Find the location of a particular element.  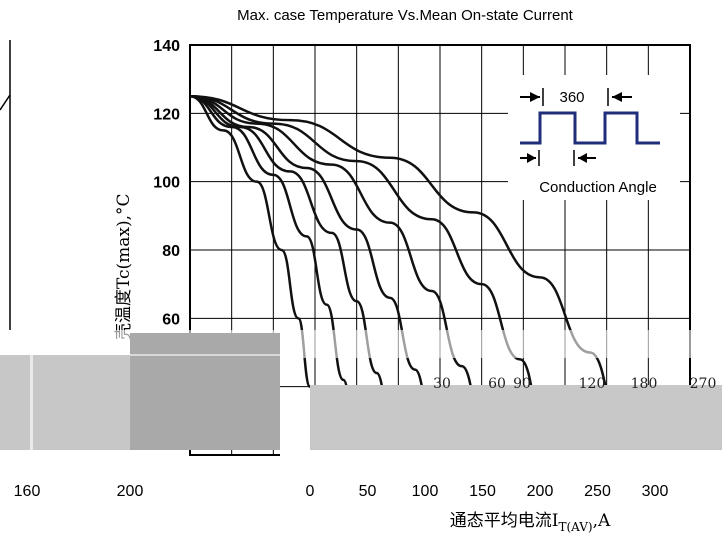

left-x-tick-160: 160 is located at coordinates (27, 491).